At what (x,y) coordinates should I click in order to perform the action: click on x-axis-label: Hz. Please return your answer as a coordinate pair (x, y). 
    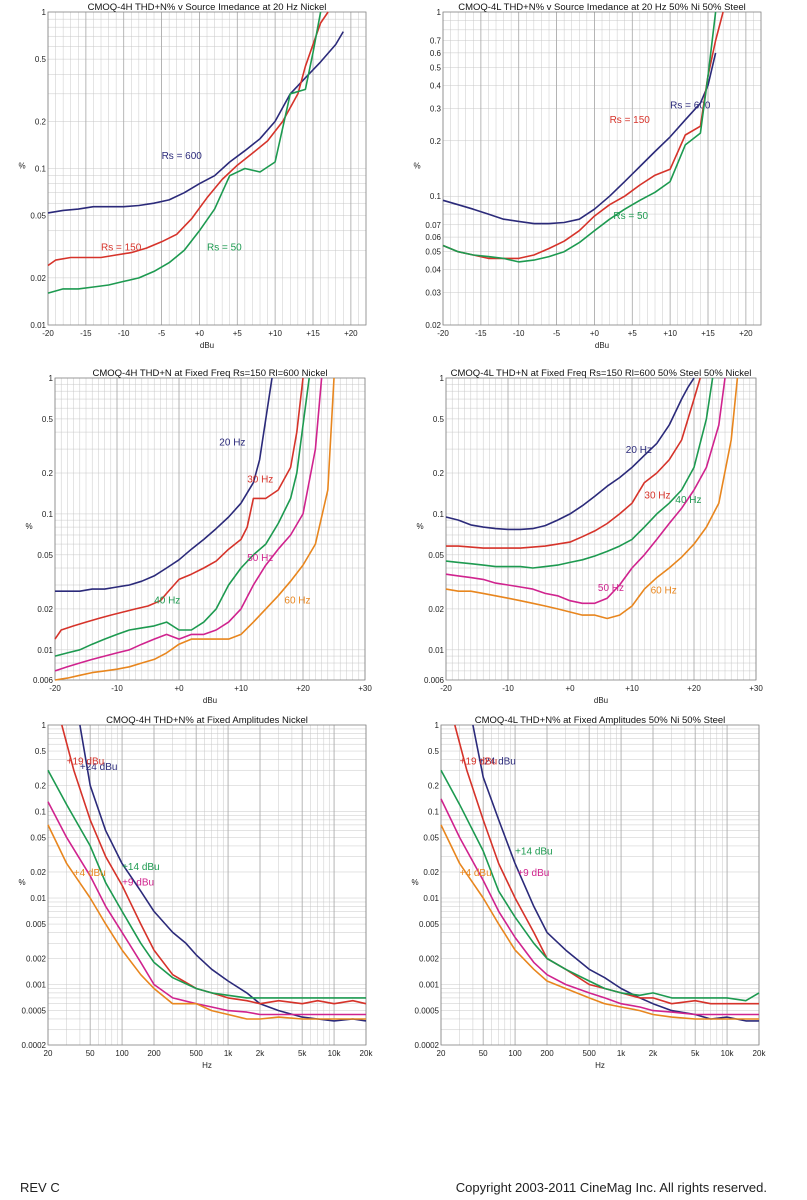
    Looking at the image, I should click on (600, 1065).